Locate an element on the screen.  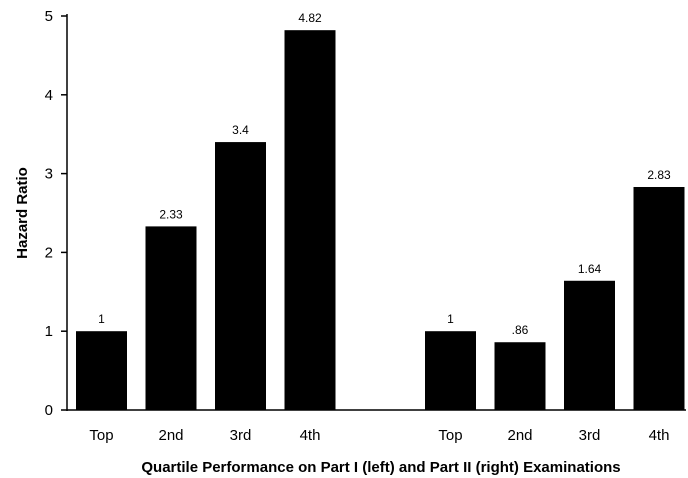
bar-group2-4th is located at coordinates (659, 298).